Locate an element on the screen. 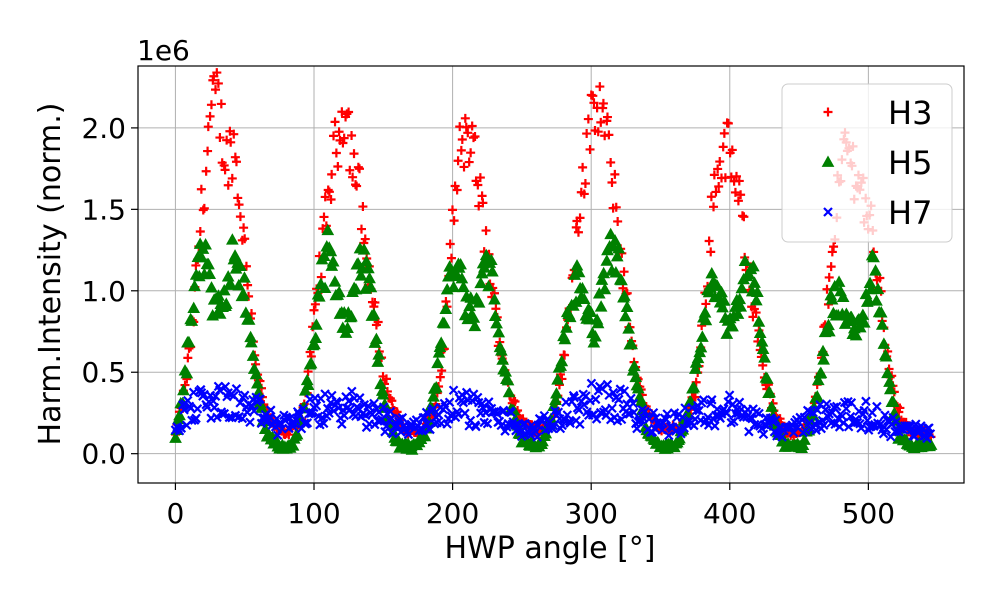 This screenshot has height=604, width=1000. y-axis-label: Harm.Intensity (norm.) is located at coordinates (50, 274).